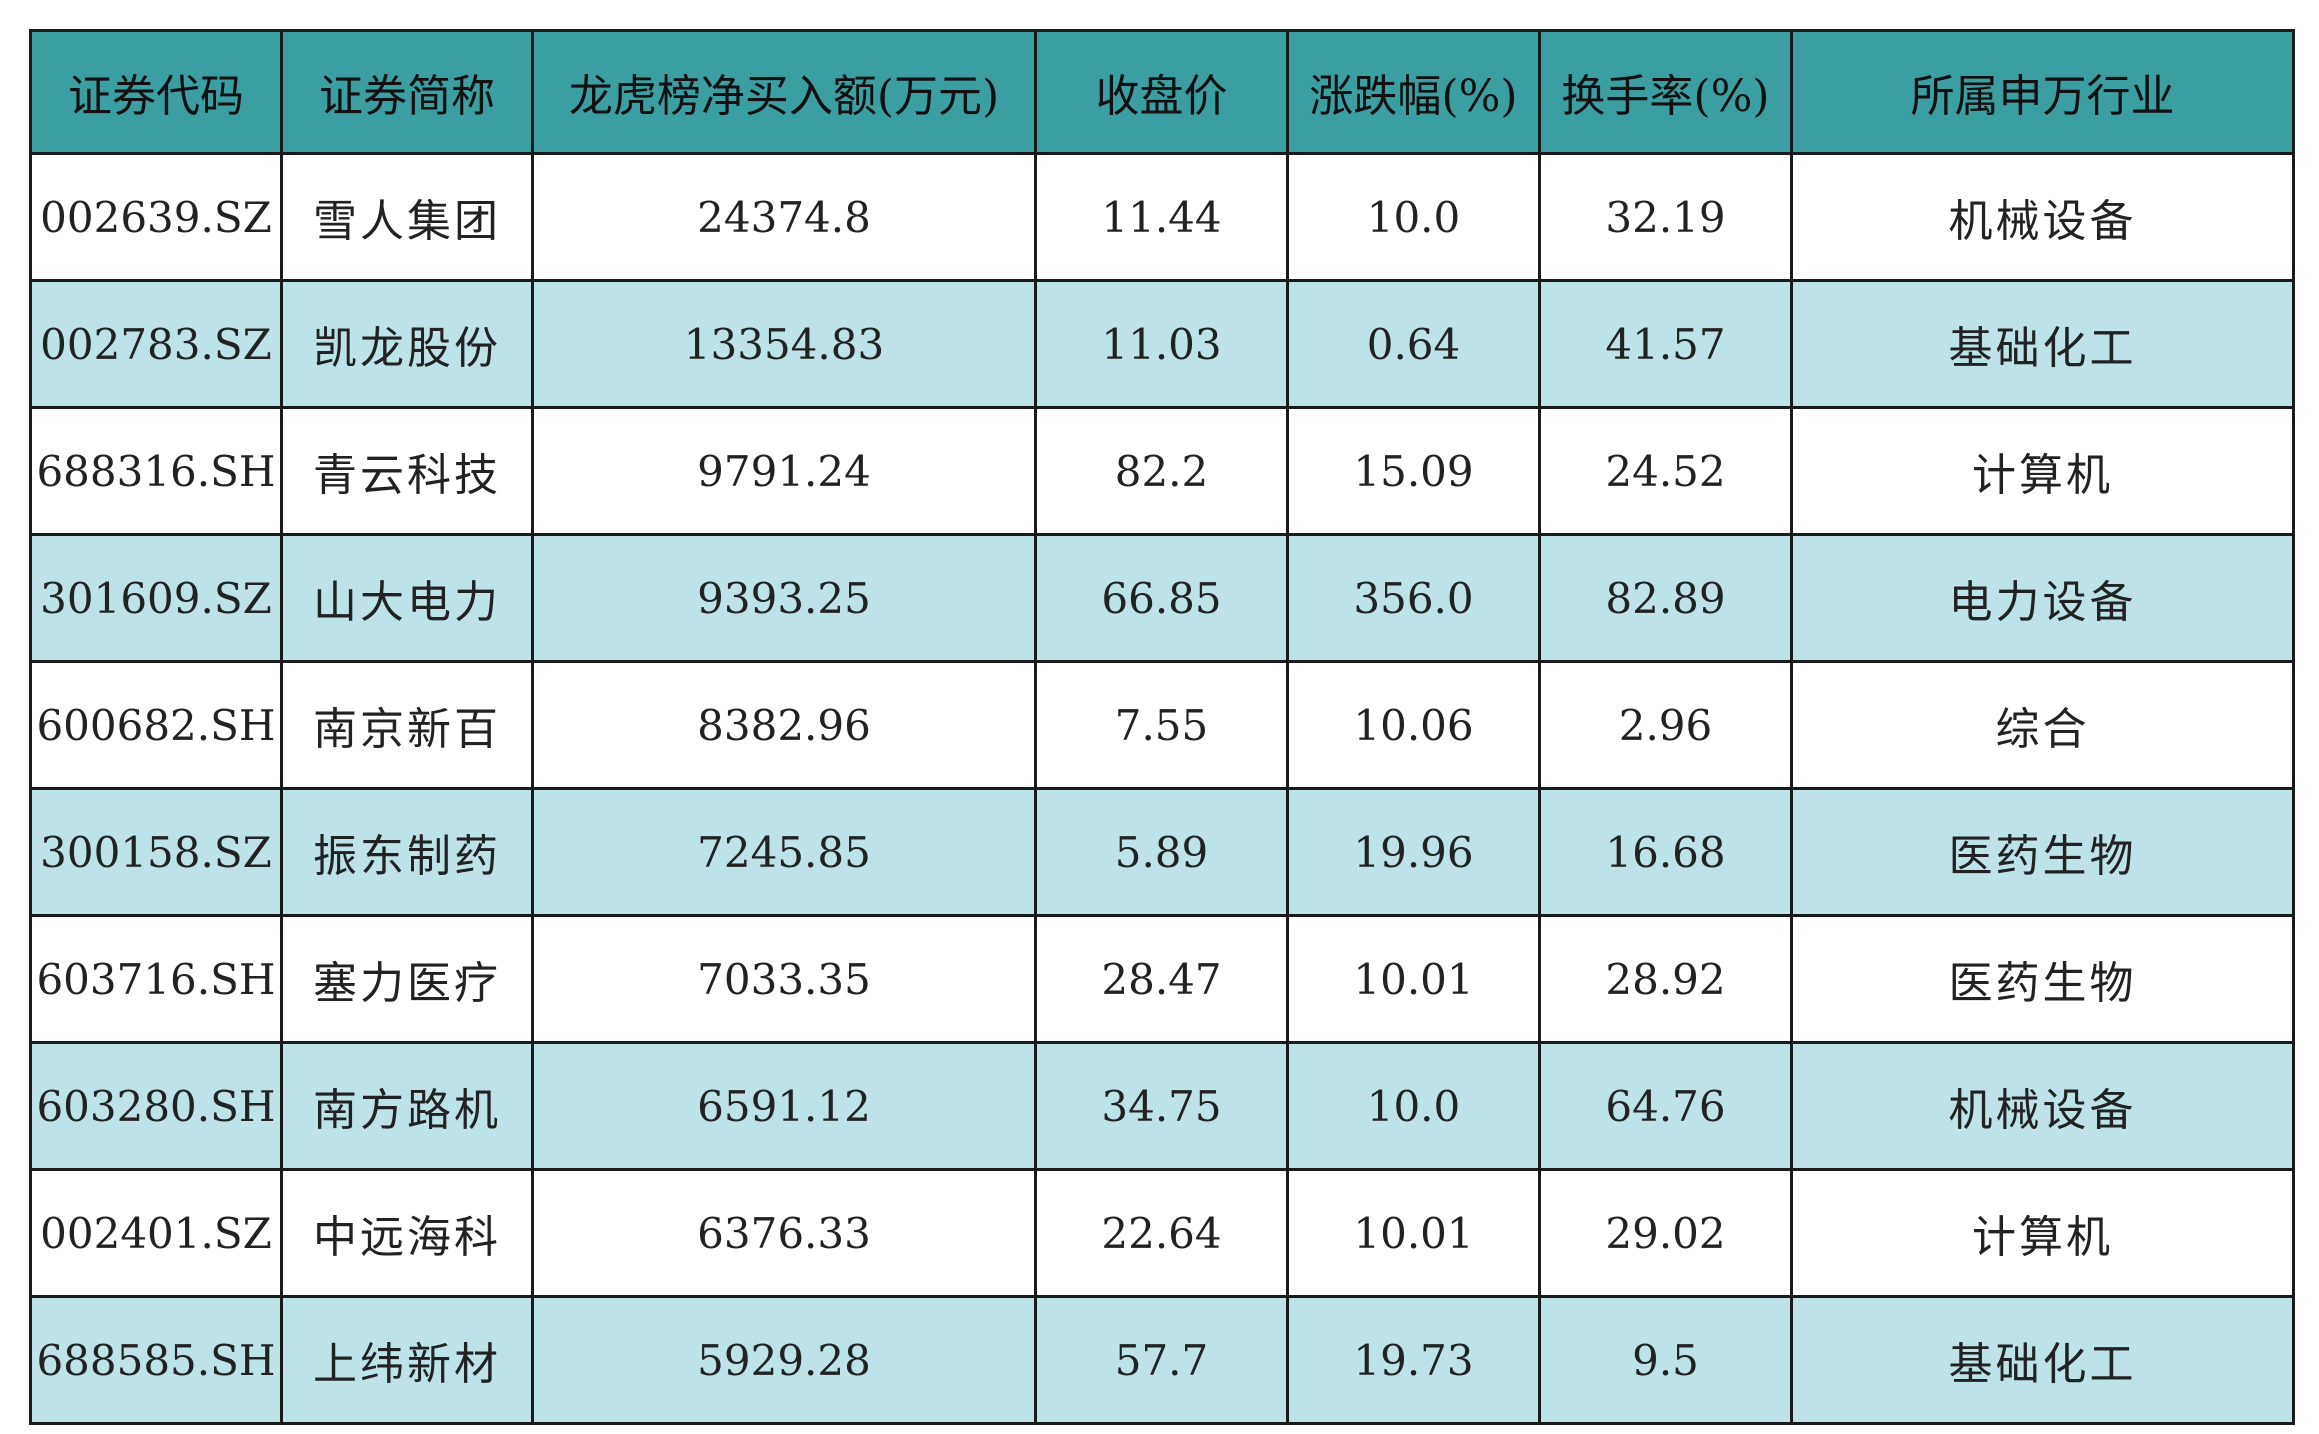 This screenshot has height=1434, width=2319. I want to click on cell-name: 雪人集团, so click(407, 217).